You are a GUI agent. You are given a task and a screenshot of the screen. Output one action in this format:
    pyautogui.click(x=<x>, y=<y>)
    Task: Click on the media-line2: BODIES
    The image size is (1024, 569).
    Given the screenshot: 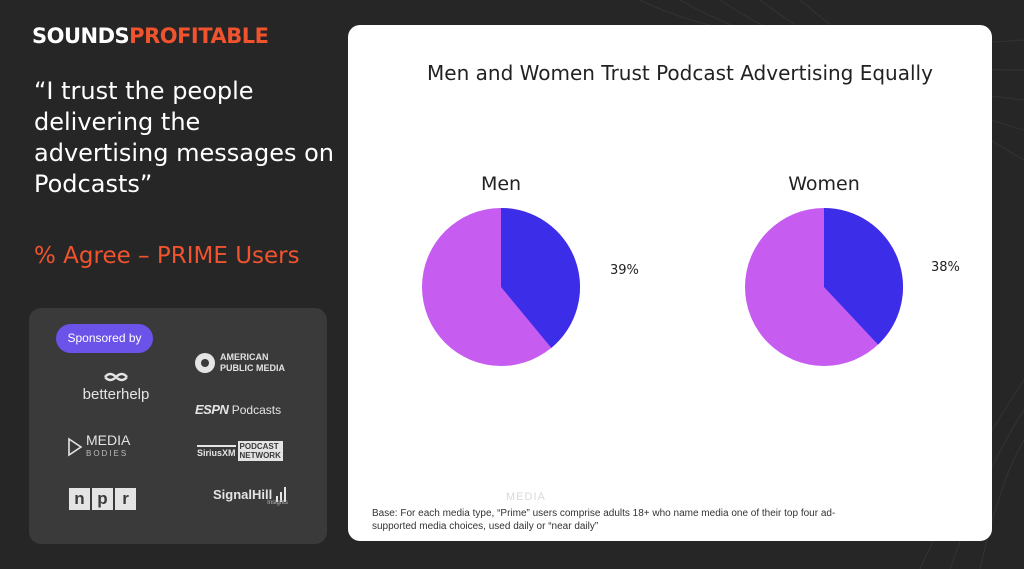 What is the action you would take?
    pyautogui.click(x=107, y=453)
    